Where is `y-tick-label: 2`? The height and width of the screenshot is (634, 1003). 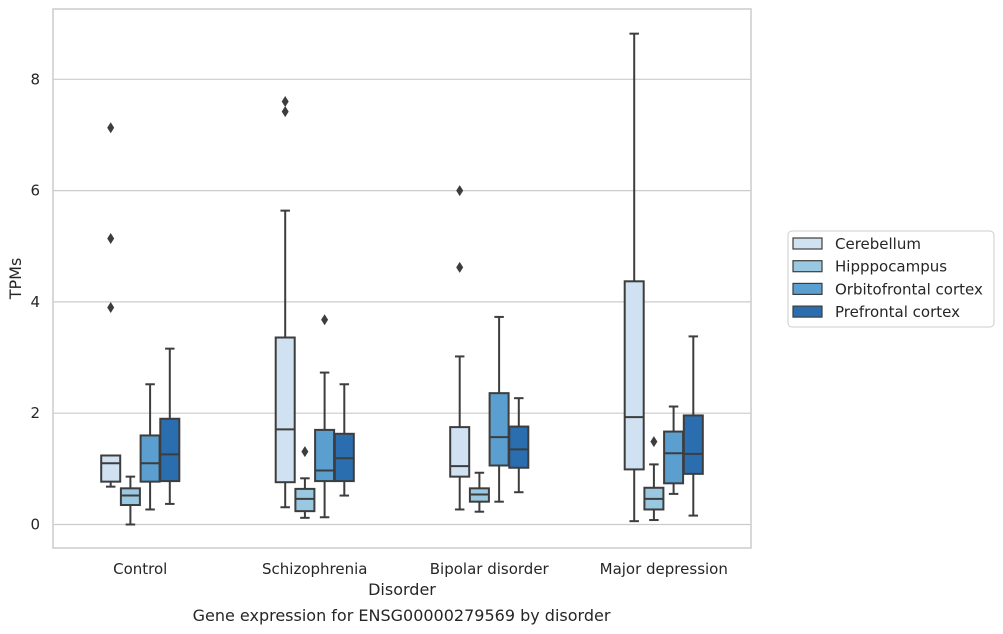
y-tick-label: 2 is located at coordinates (35, 413).